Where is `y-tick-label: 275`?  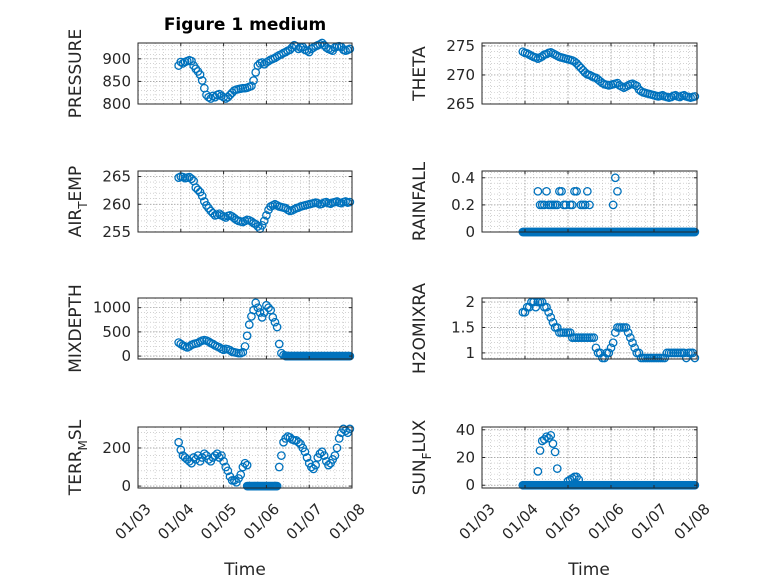
y-tick-label: 275 is located at coordinates (460, 46).